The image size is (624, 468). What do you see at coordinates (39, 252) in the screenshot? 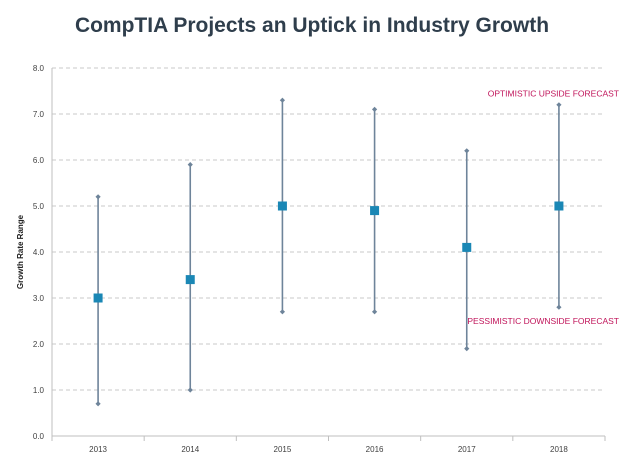
I see `y-tick-label: 4.0` at bounding box center [39, 252].